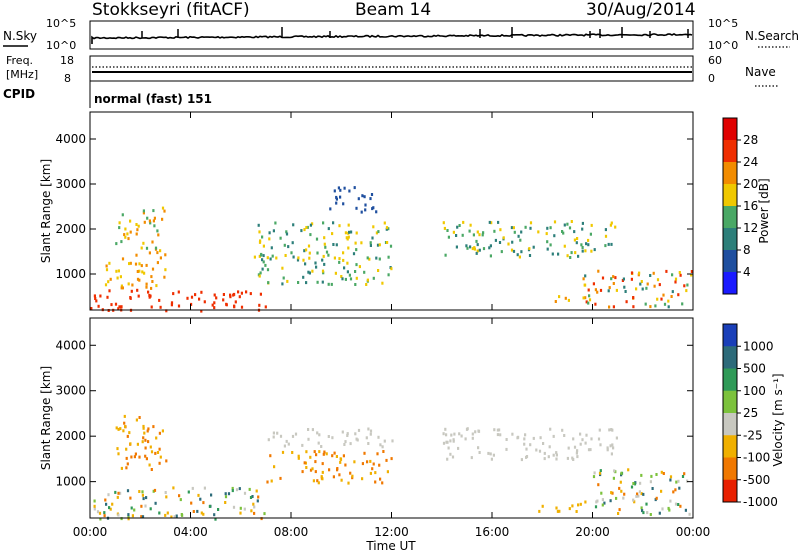 The height and width of the screenshot is (554, 800). Describe the element at coordinates (393, 10) in the screenshot. I see `beam-title: Beam 14` at that location.